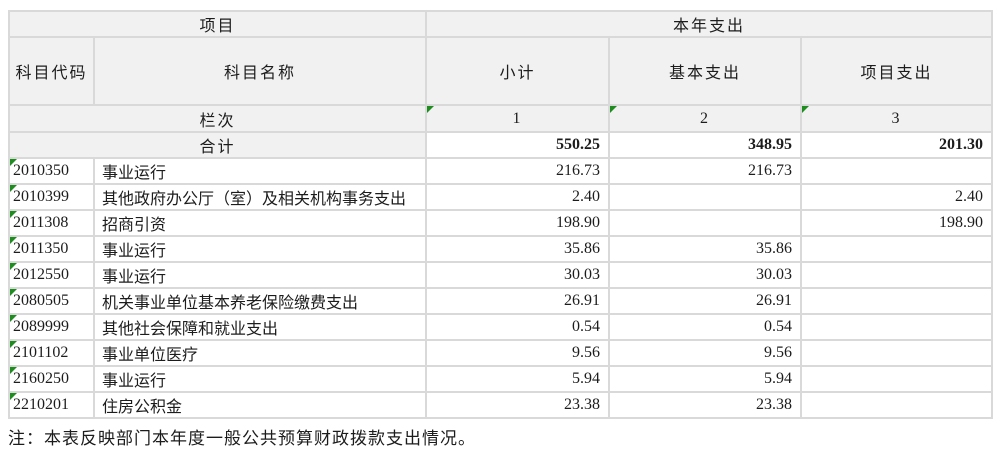 This screenshot has width=1000, height=453. I want to click on subject-code-cell: 2011308, so click(51, 223).